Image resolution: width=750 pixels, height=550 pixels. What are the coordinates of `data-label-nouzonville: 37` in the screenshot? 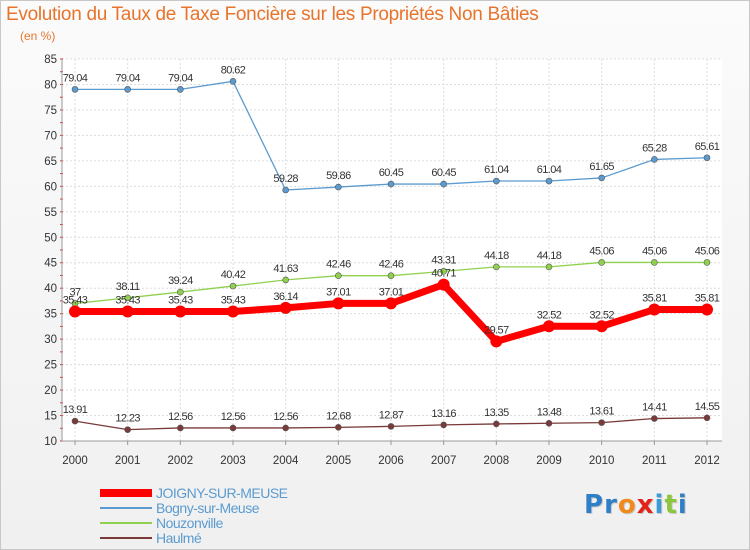 It's located at (75, 292).